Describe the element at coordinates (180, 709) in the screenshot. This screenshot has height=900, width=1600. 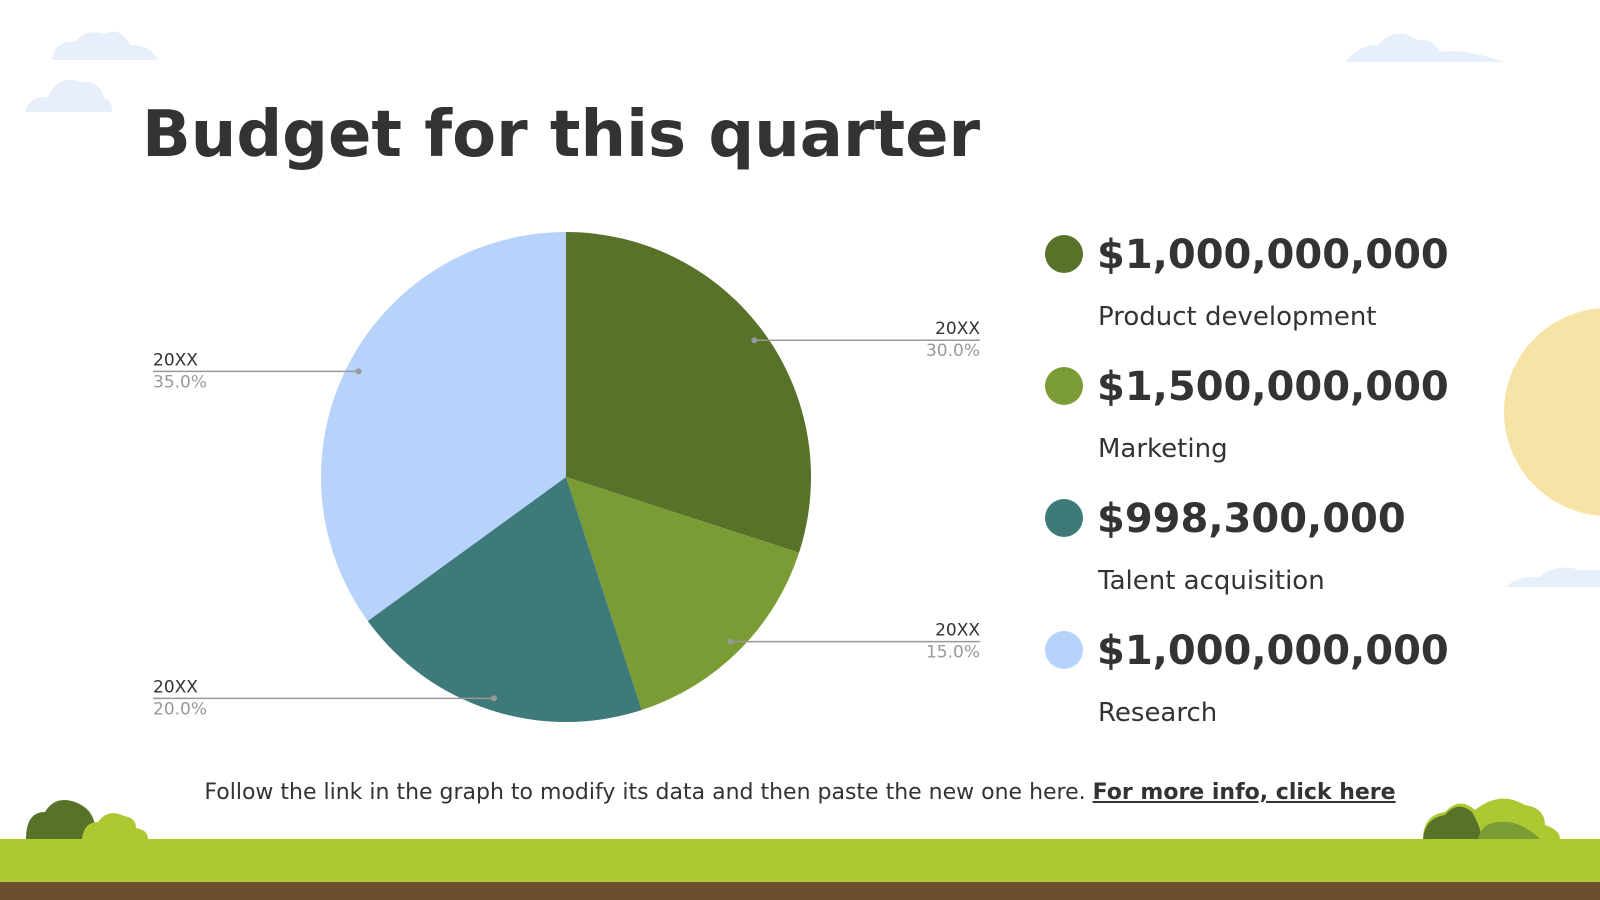
I see `slice-percent: 20.0%` at that location.